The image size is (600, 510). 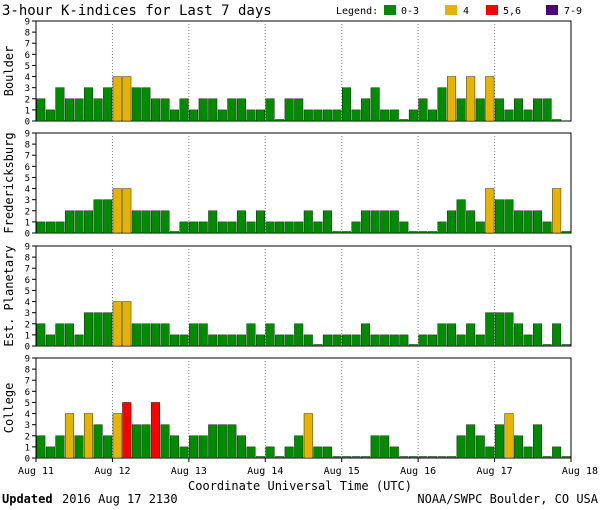 I want to click on legend: Legend: 0-3 4 5,6 7-9, so click(x=459, y=11).